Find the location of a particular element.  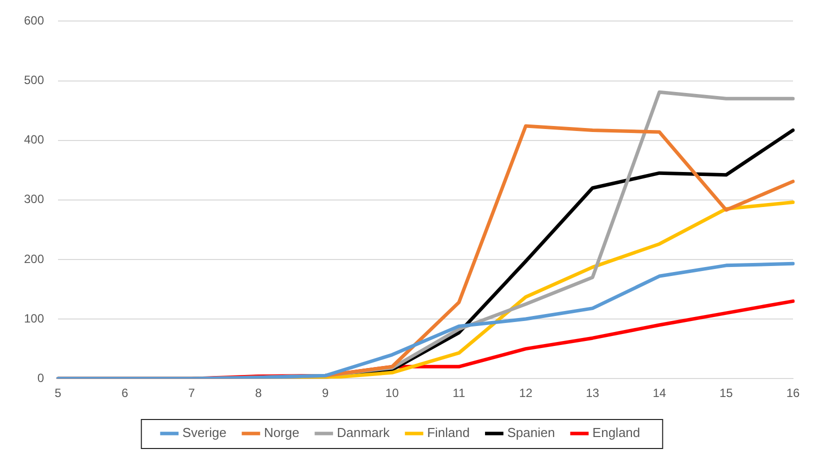

x-tick-label: 11 is located at coordinates (459, 393).